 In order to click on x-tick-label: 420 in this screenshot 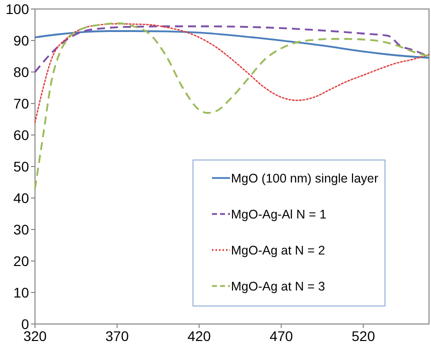, I will do `click(199, 336)`.